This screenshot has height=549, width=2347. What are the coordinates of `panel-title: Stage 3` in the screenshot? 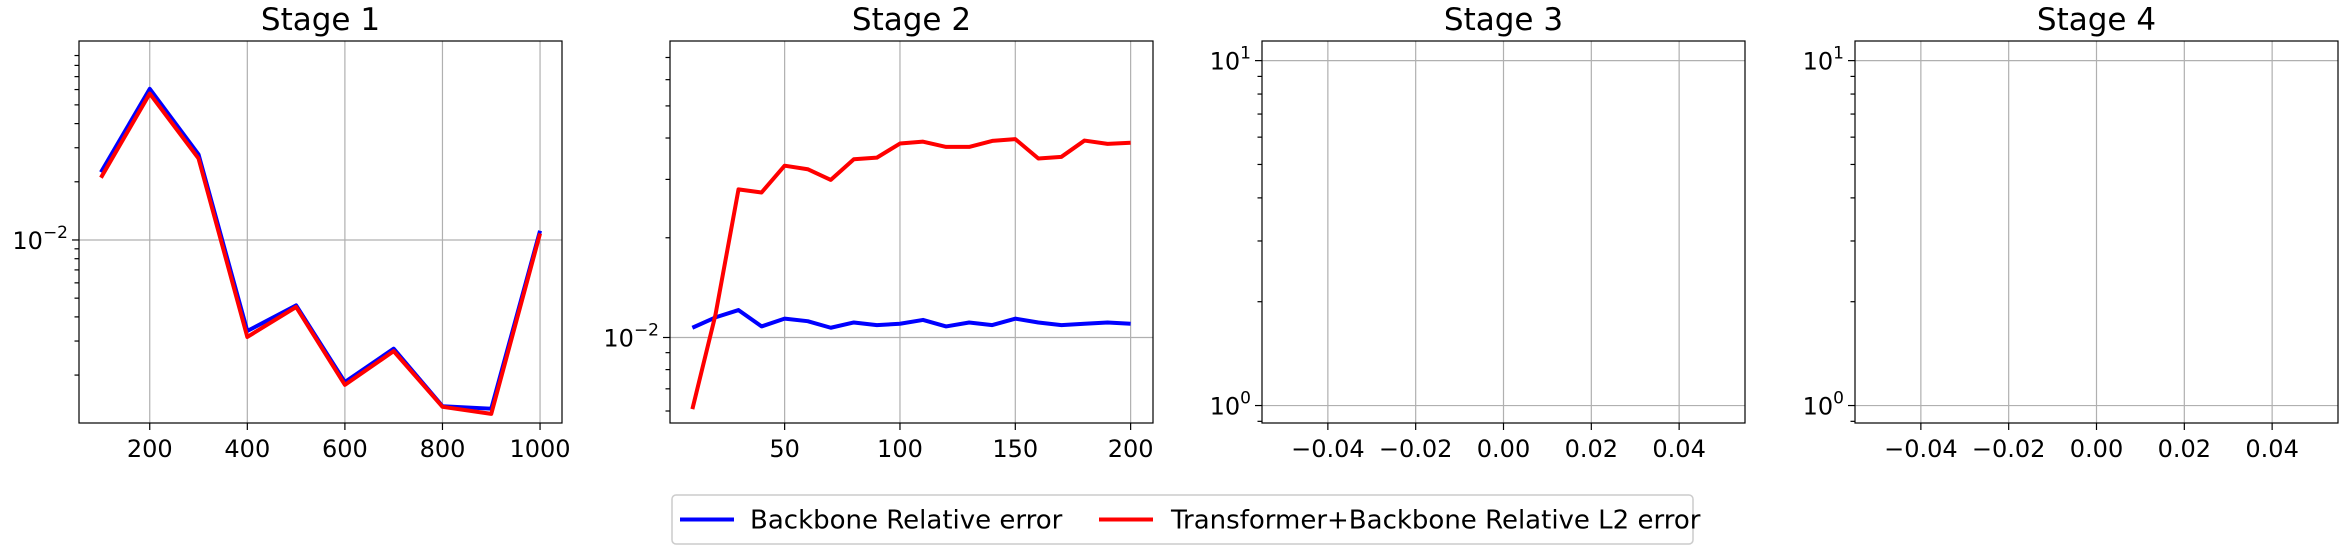 It's located at (1503, 20).